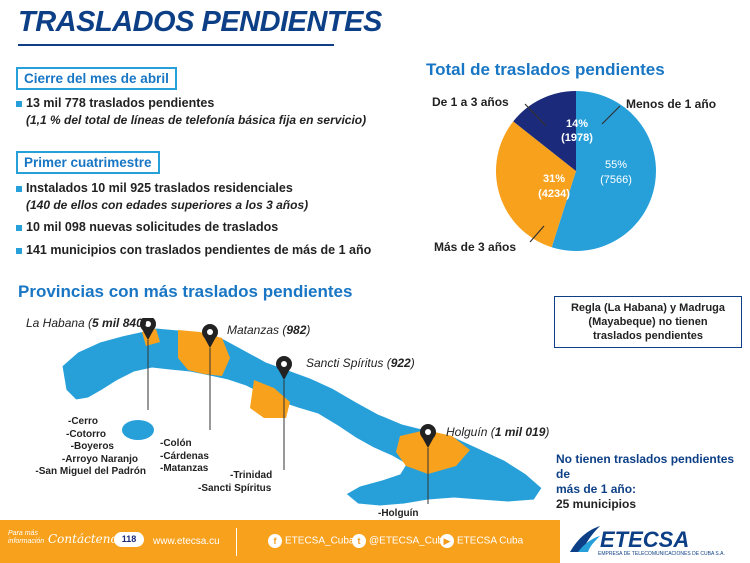 The width and height of the screenshot is (750, 563). What do you see at coordinates (359, 541) in the screenshot?
I see `twitter-icon: t` at bounding box center [359, 541].